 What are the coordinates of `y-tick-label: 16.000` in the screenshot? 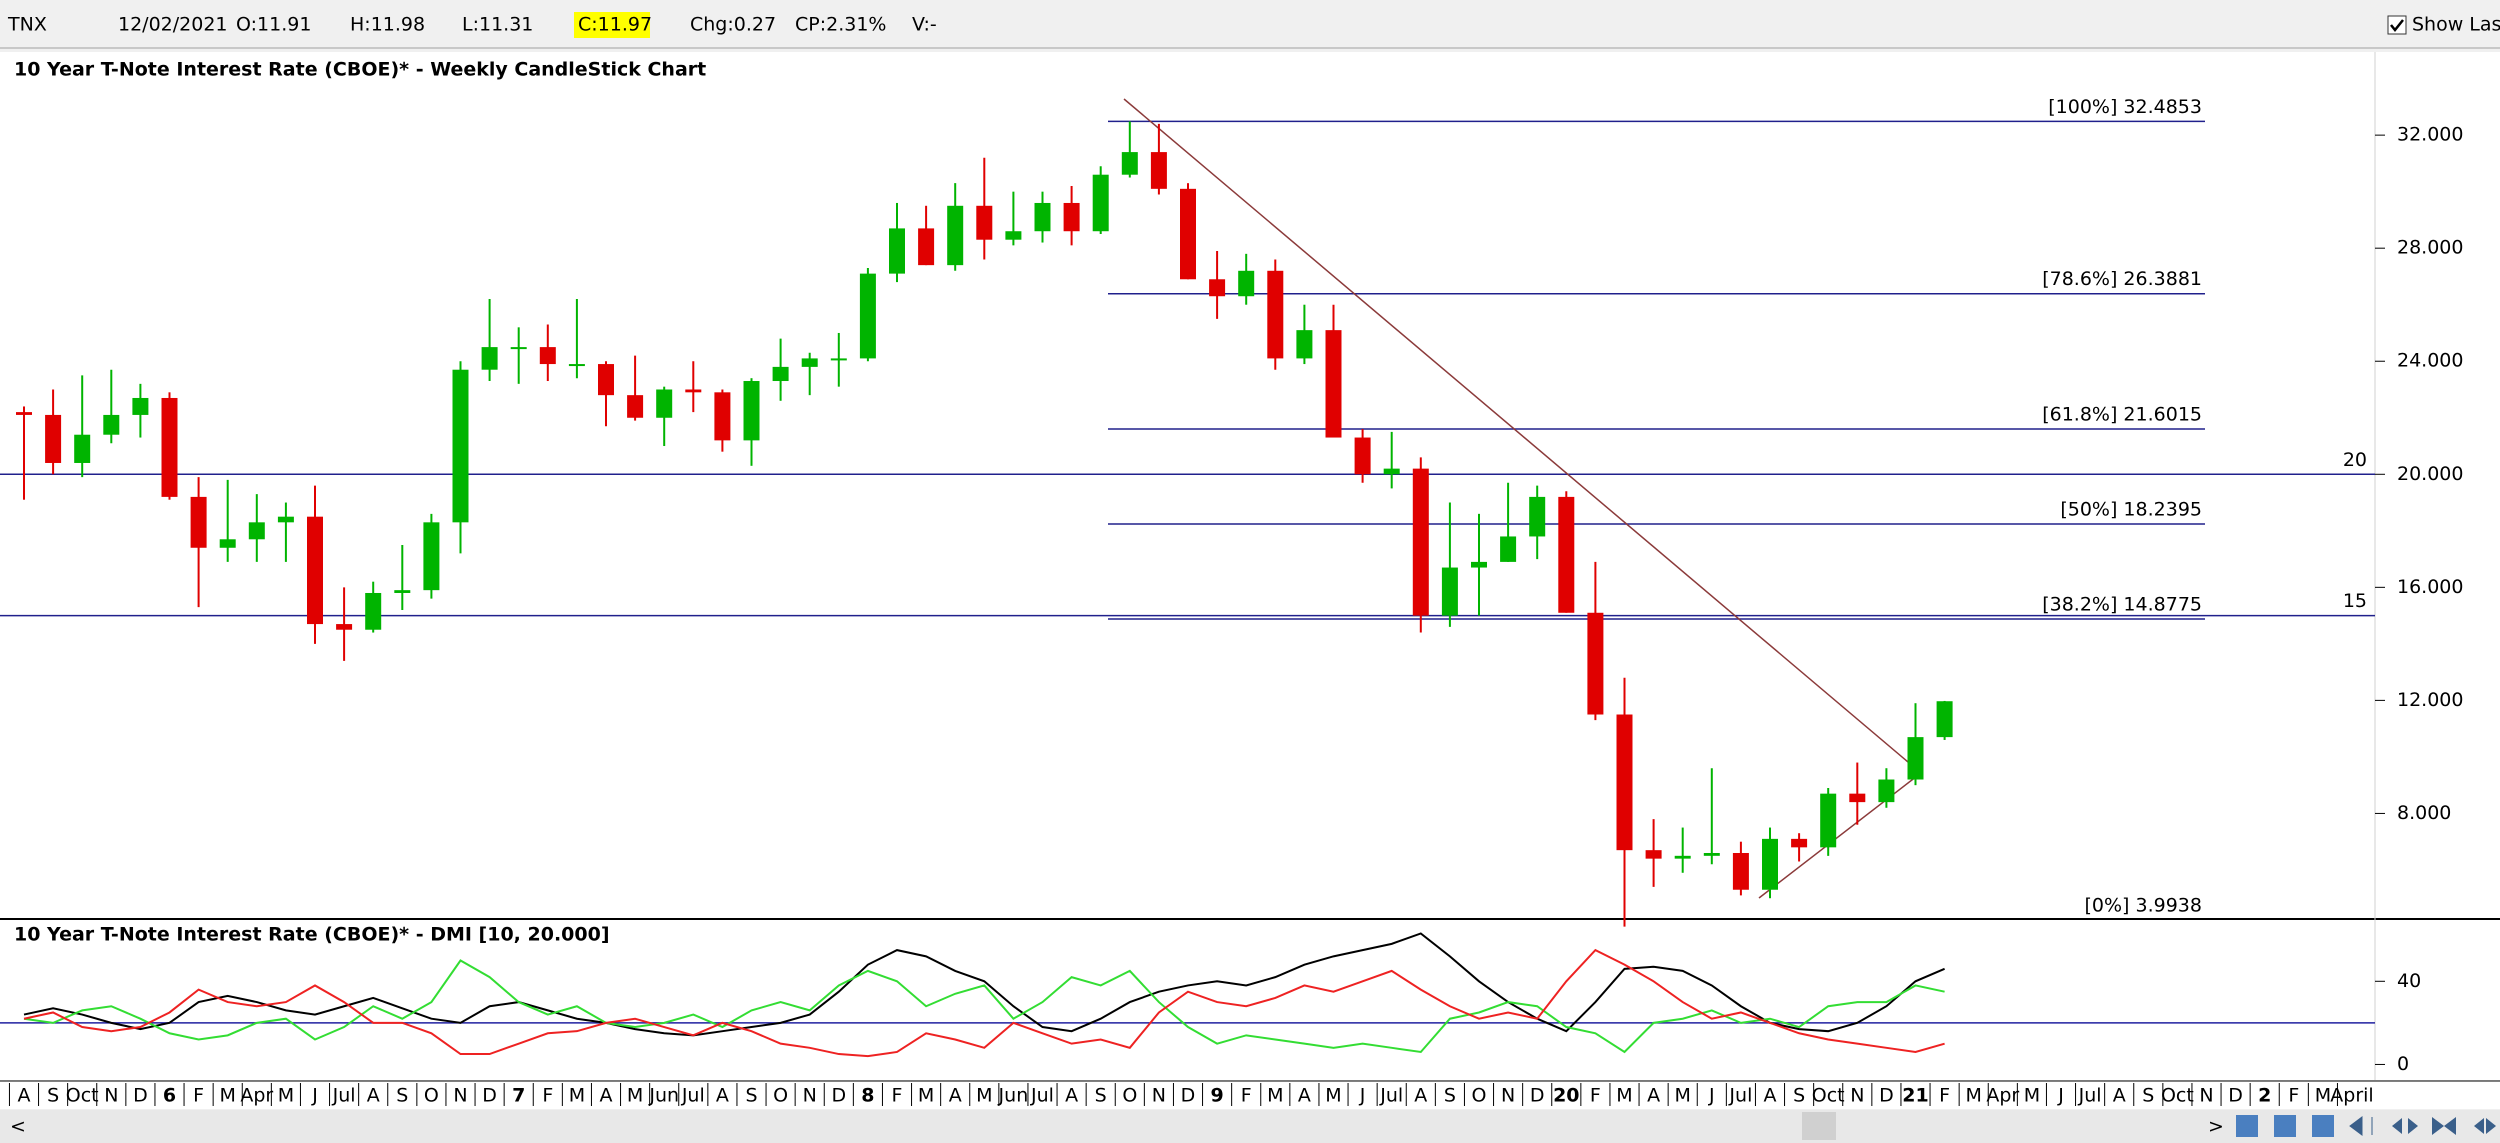 It's located at (2430, 587).